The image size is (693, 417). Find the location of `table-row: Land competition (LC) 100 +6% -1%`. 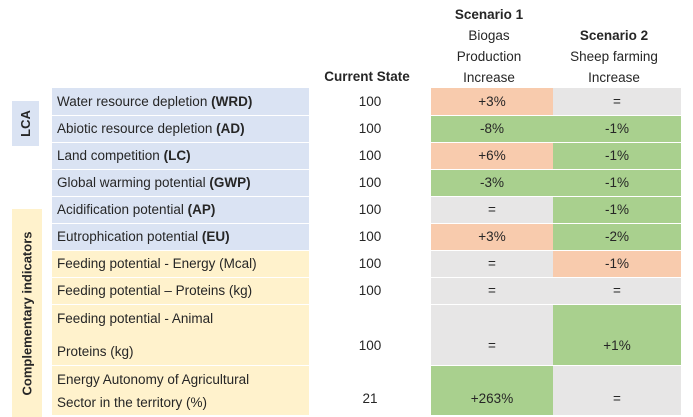

table-row: Land competition (LC) 100 +6% -1% is located at coordinates (366, 156).